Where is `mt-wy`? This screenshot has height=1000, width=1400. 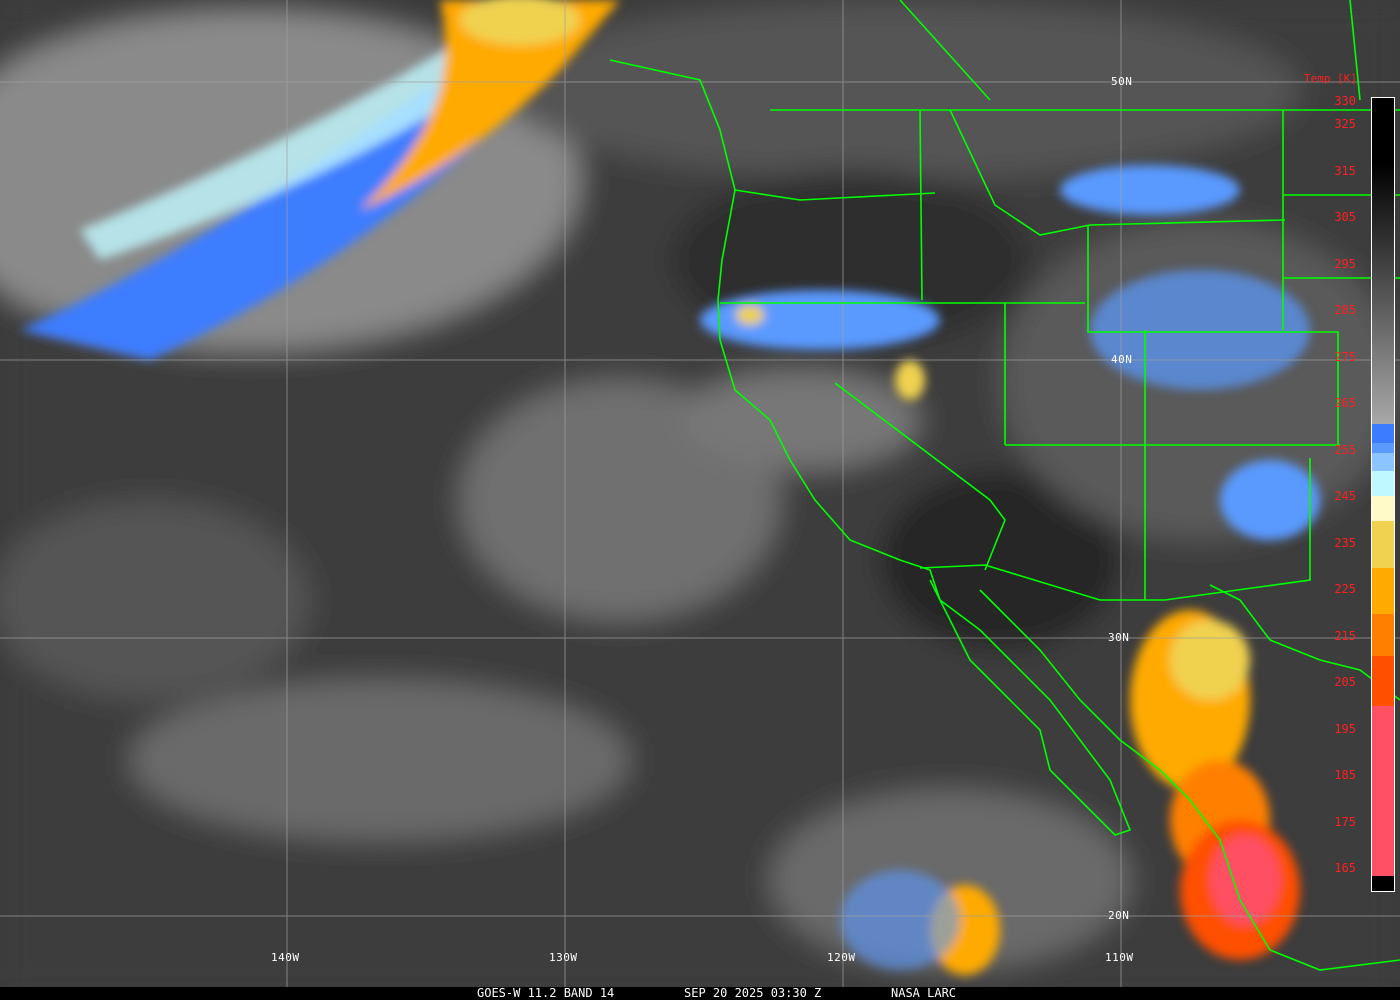
mt-wy is located at coordinates (1117, 172).